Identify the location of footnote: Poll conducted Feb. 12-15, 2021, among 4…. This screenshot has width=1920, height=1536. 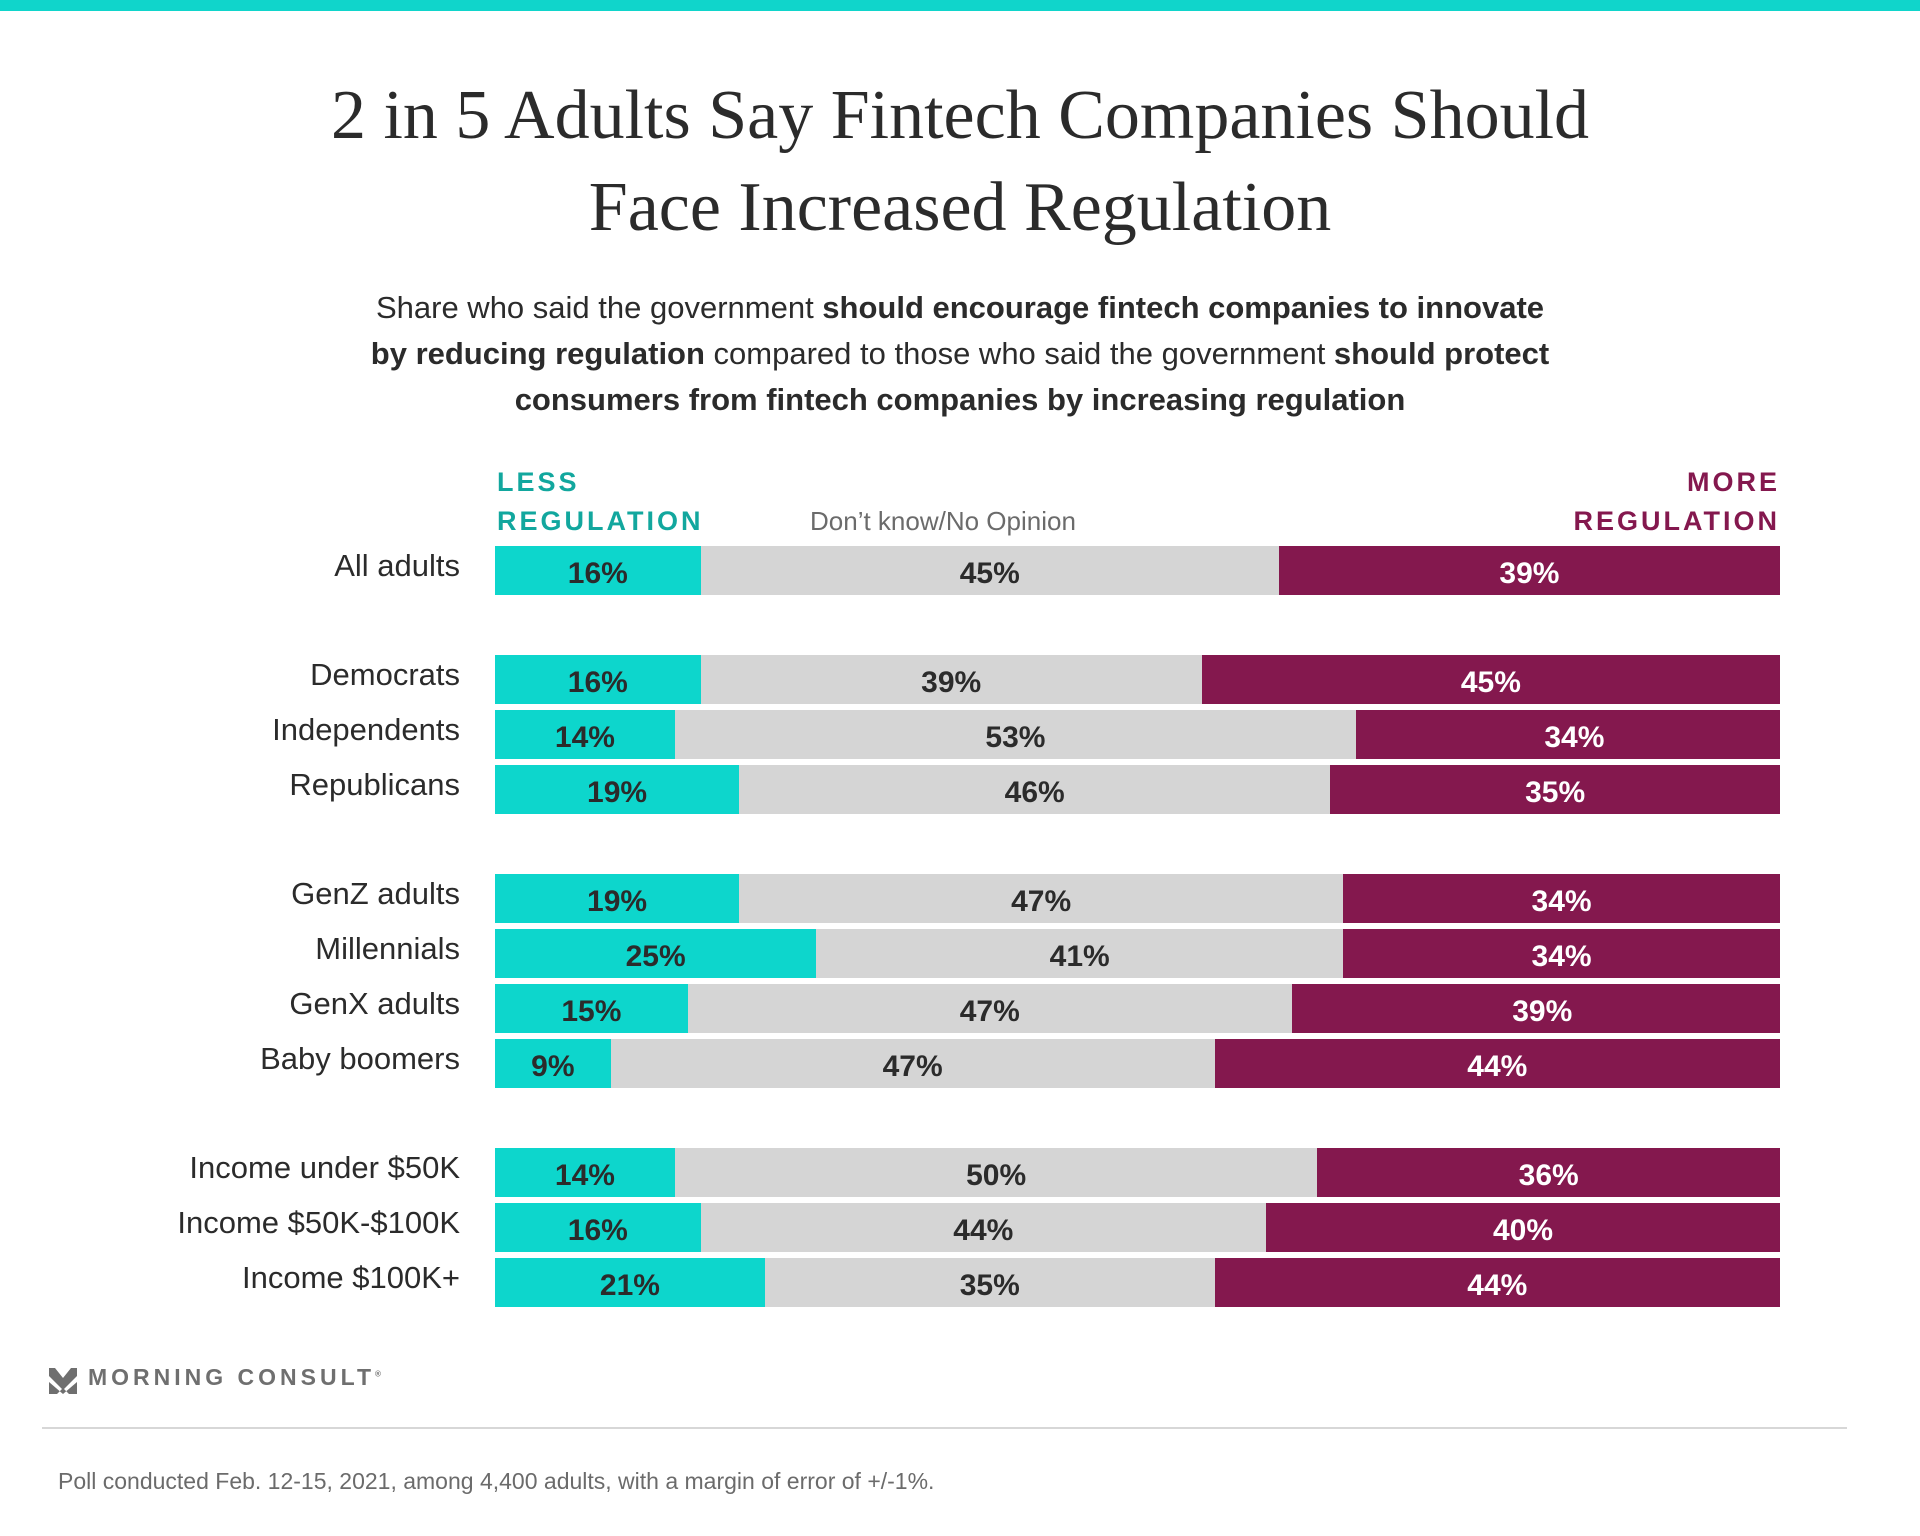
(496, 1481).